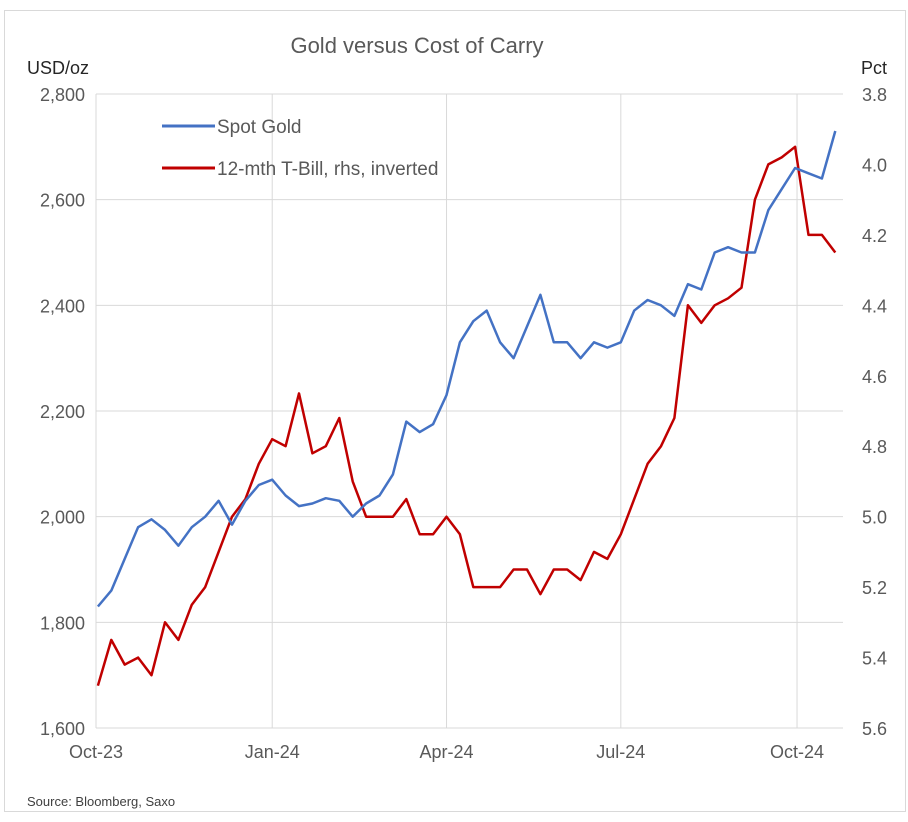 The height and width of the screenshot is (822, 908). Describe the element at coordinates (58, 68) in the screenshot. I see `left-axis-label: USD/oz` at that location.